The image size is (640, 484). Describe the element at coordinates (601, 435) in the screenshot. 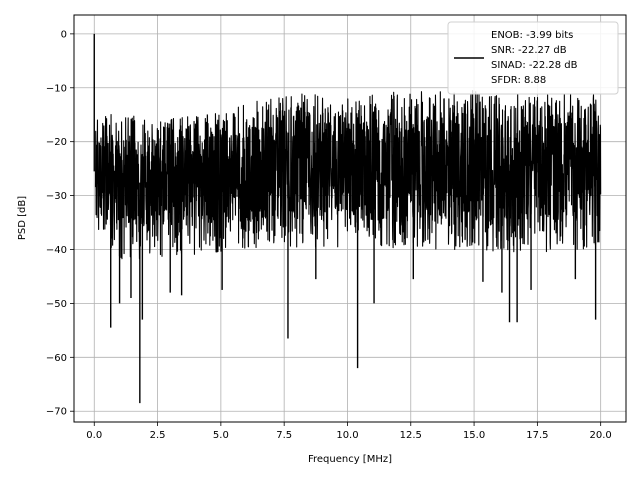

I see `x-tick-label: 20.0` at that location.